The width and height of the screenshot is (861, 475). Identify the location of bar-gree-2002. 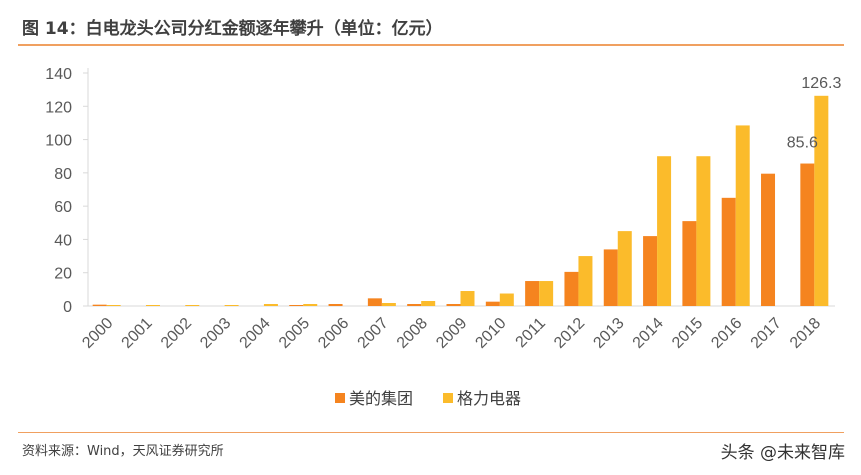
(192, 305).